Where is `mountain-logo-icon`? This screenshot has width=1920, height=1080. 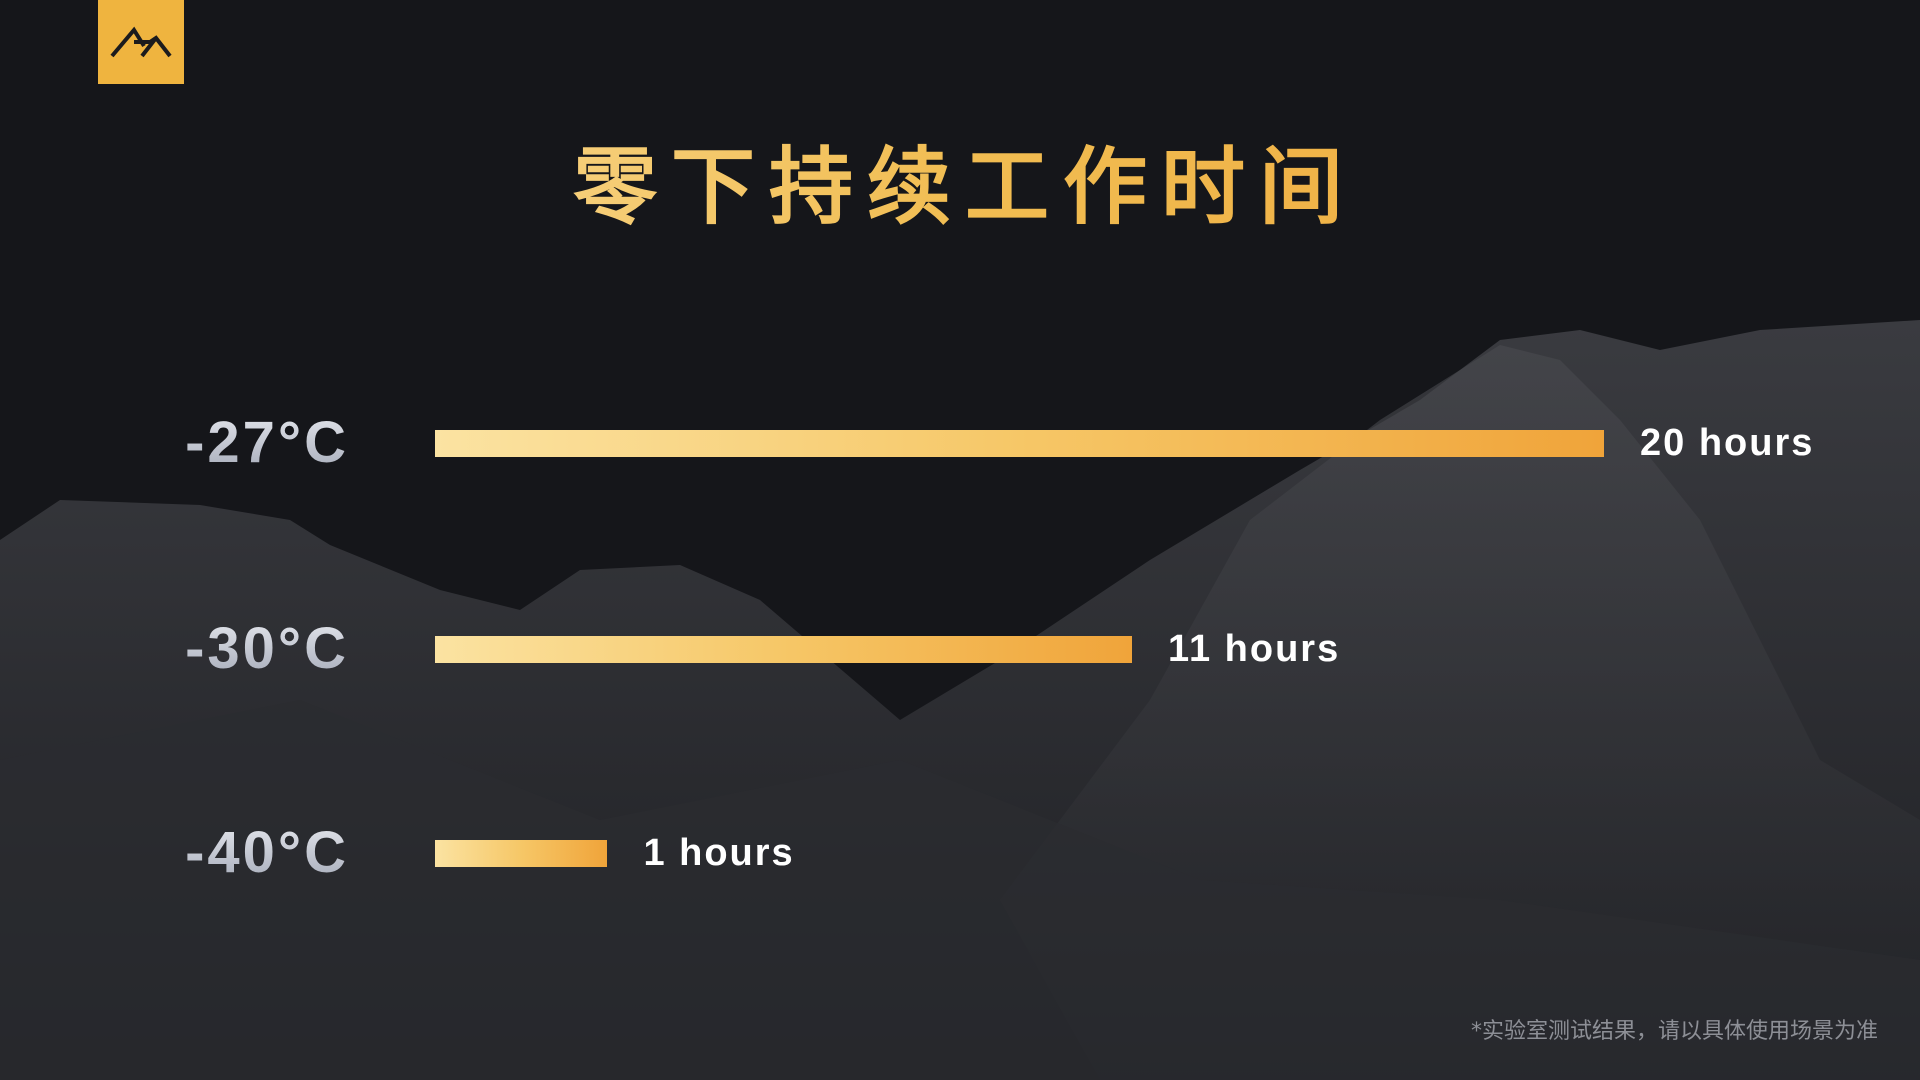
mountain-logo-icon is located at coordinates (141, 42).